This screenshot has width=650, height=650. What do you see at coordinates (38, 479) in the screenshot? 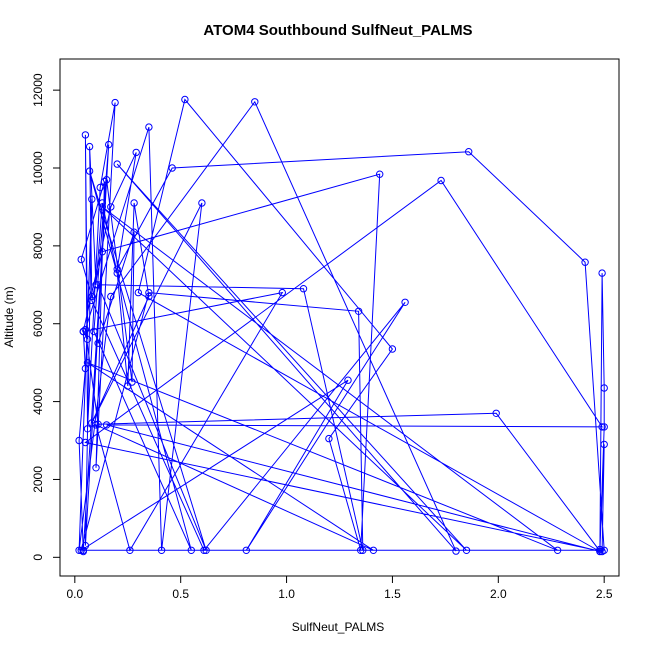
I see `y-tick-label: 2000` at bounding box center [38, 479].